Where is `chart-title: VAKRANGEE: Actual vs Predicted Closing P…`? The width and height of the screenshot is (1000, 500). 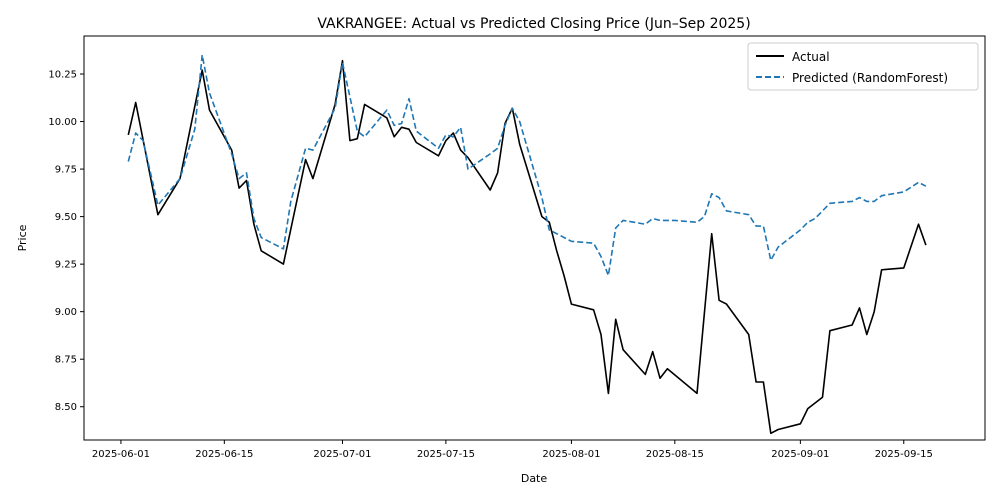
chart-title: VAKRANGEE: Actual vs Predicted Closing P… is located at coordinates (533, 24).